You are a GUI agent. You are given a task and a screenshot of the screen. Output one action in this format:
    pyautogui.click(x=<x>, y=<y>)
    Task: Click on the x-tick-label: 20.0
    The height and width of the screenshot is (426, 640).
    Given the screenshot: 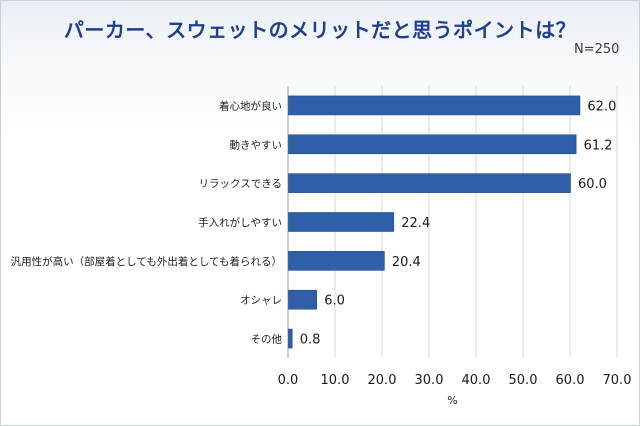 What is the action you would take?
    pyautogui.click(x=382, y=380)
    